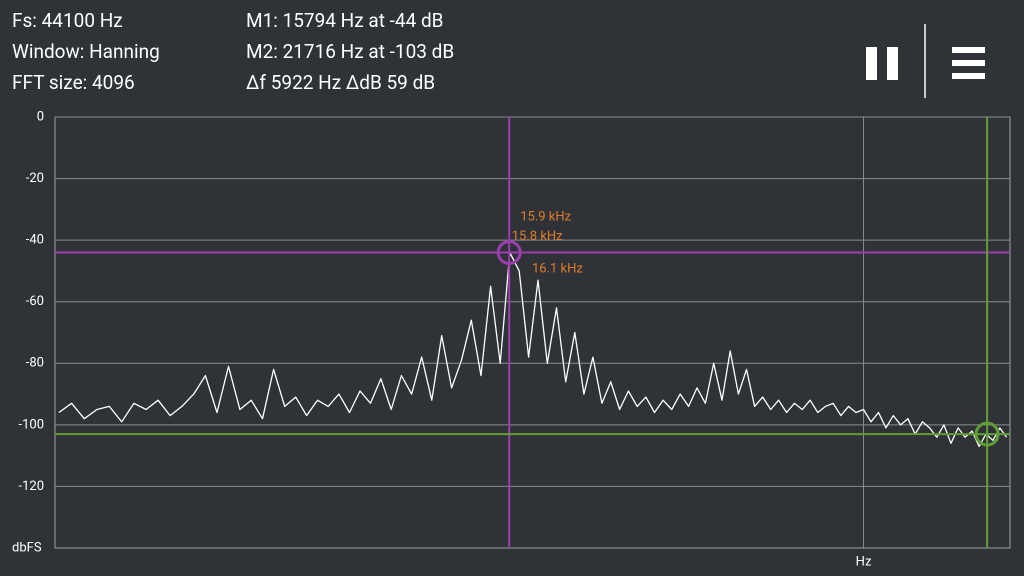 This screenshot has width=1024, height=576. Describe the element at coordinates (350, 51) in the screenshot. I see `marker-2-readout: M2: 21716 Hz at -103 dB` at that location.